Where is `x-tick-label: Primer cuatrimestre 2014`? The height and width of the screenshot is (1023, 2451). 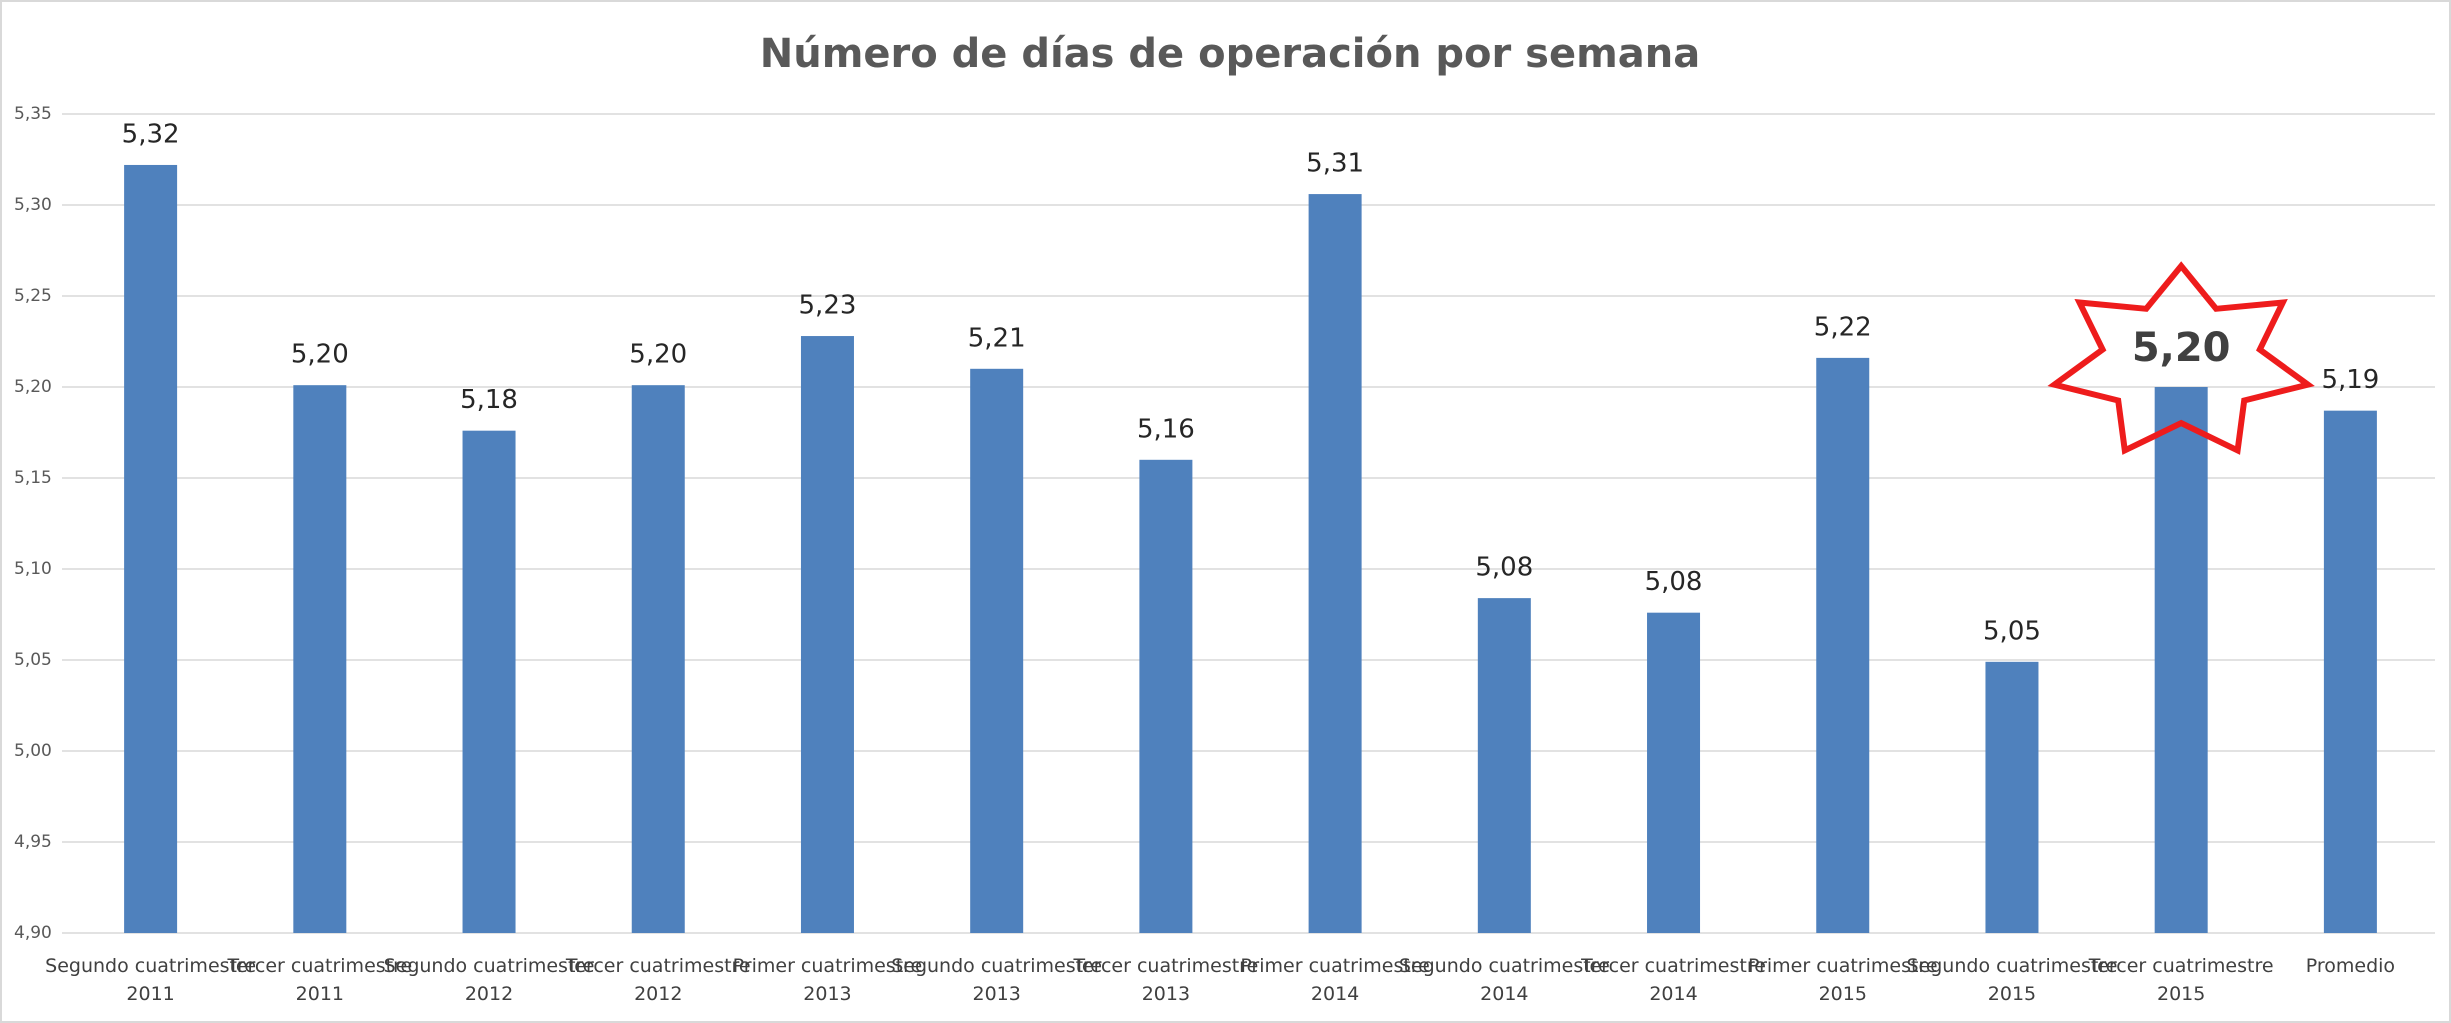
x-tick-label: Primer cuatrimestre 2014 is located at coordinates (1335, 980).